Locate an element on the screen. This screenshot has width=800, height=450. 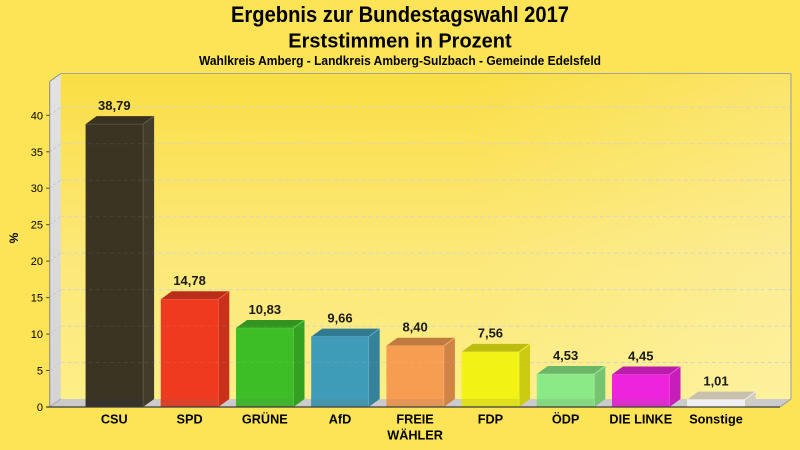
svg-text:Ergebnis zur Bundestagswahl 20: Ergebnis zur Bundestagswahl 2017 is located at coordinates (400, 14).